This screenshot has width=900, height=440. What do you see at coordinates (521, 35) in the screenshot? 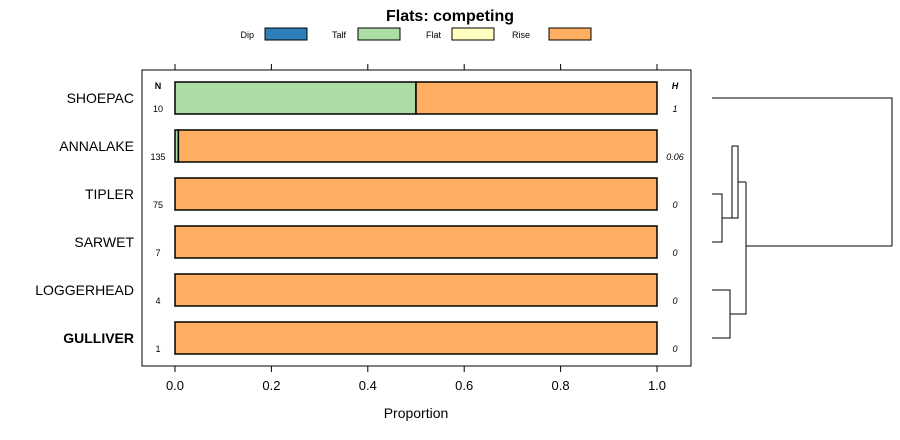
I see `legend-label-rise: Rise` at bounding box center [521, 35].